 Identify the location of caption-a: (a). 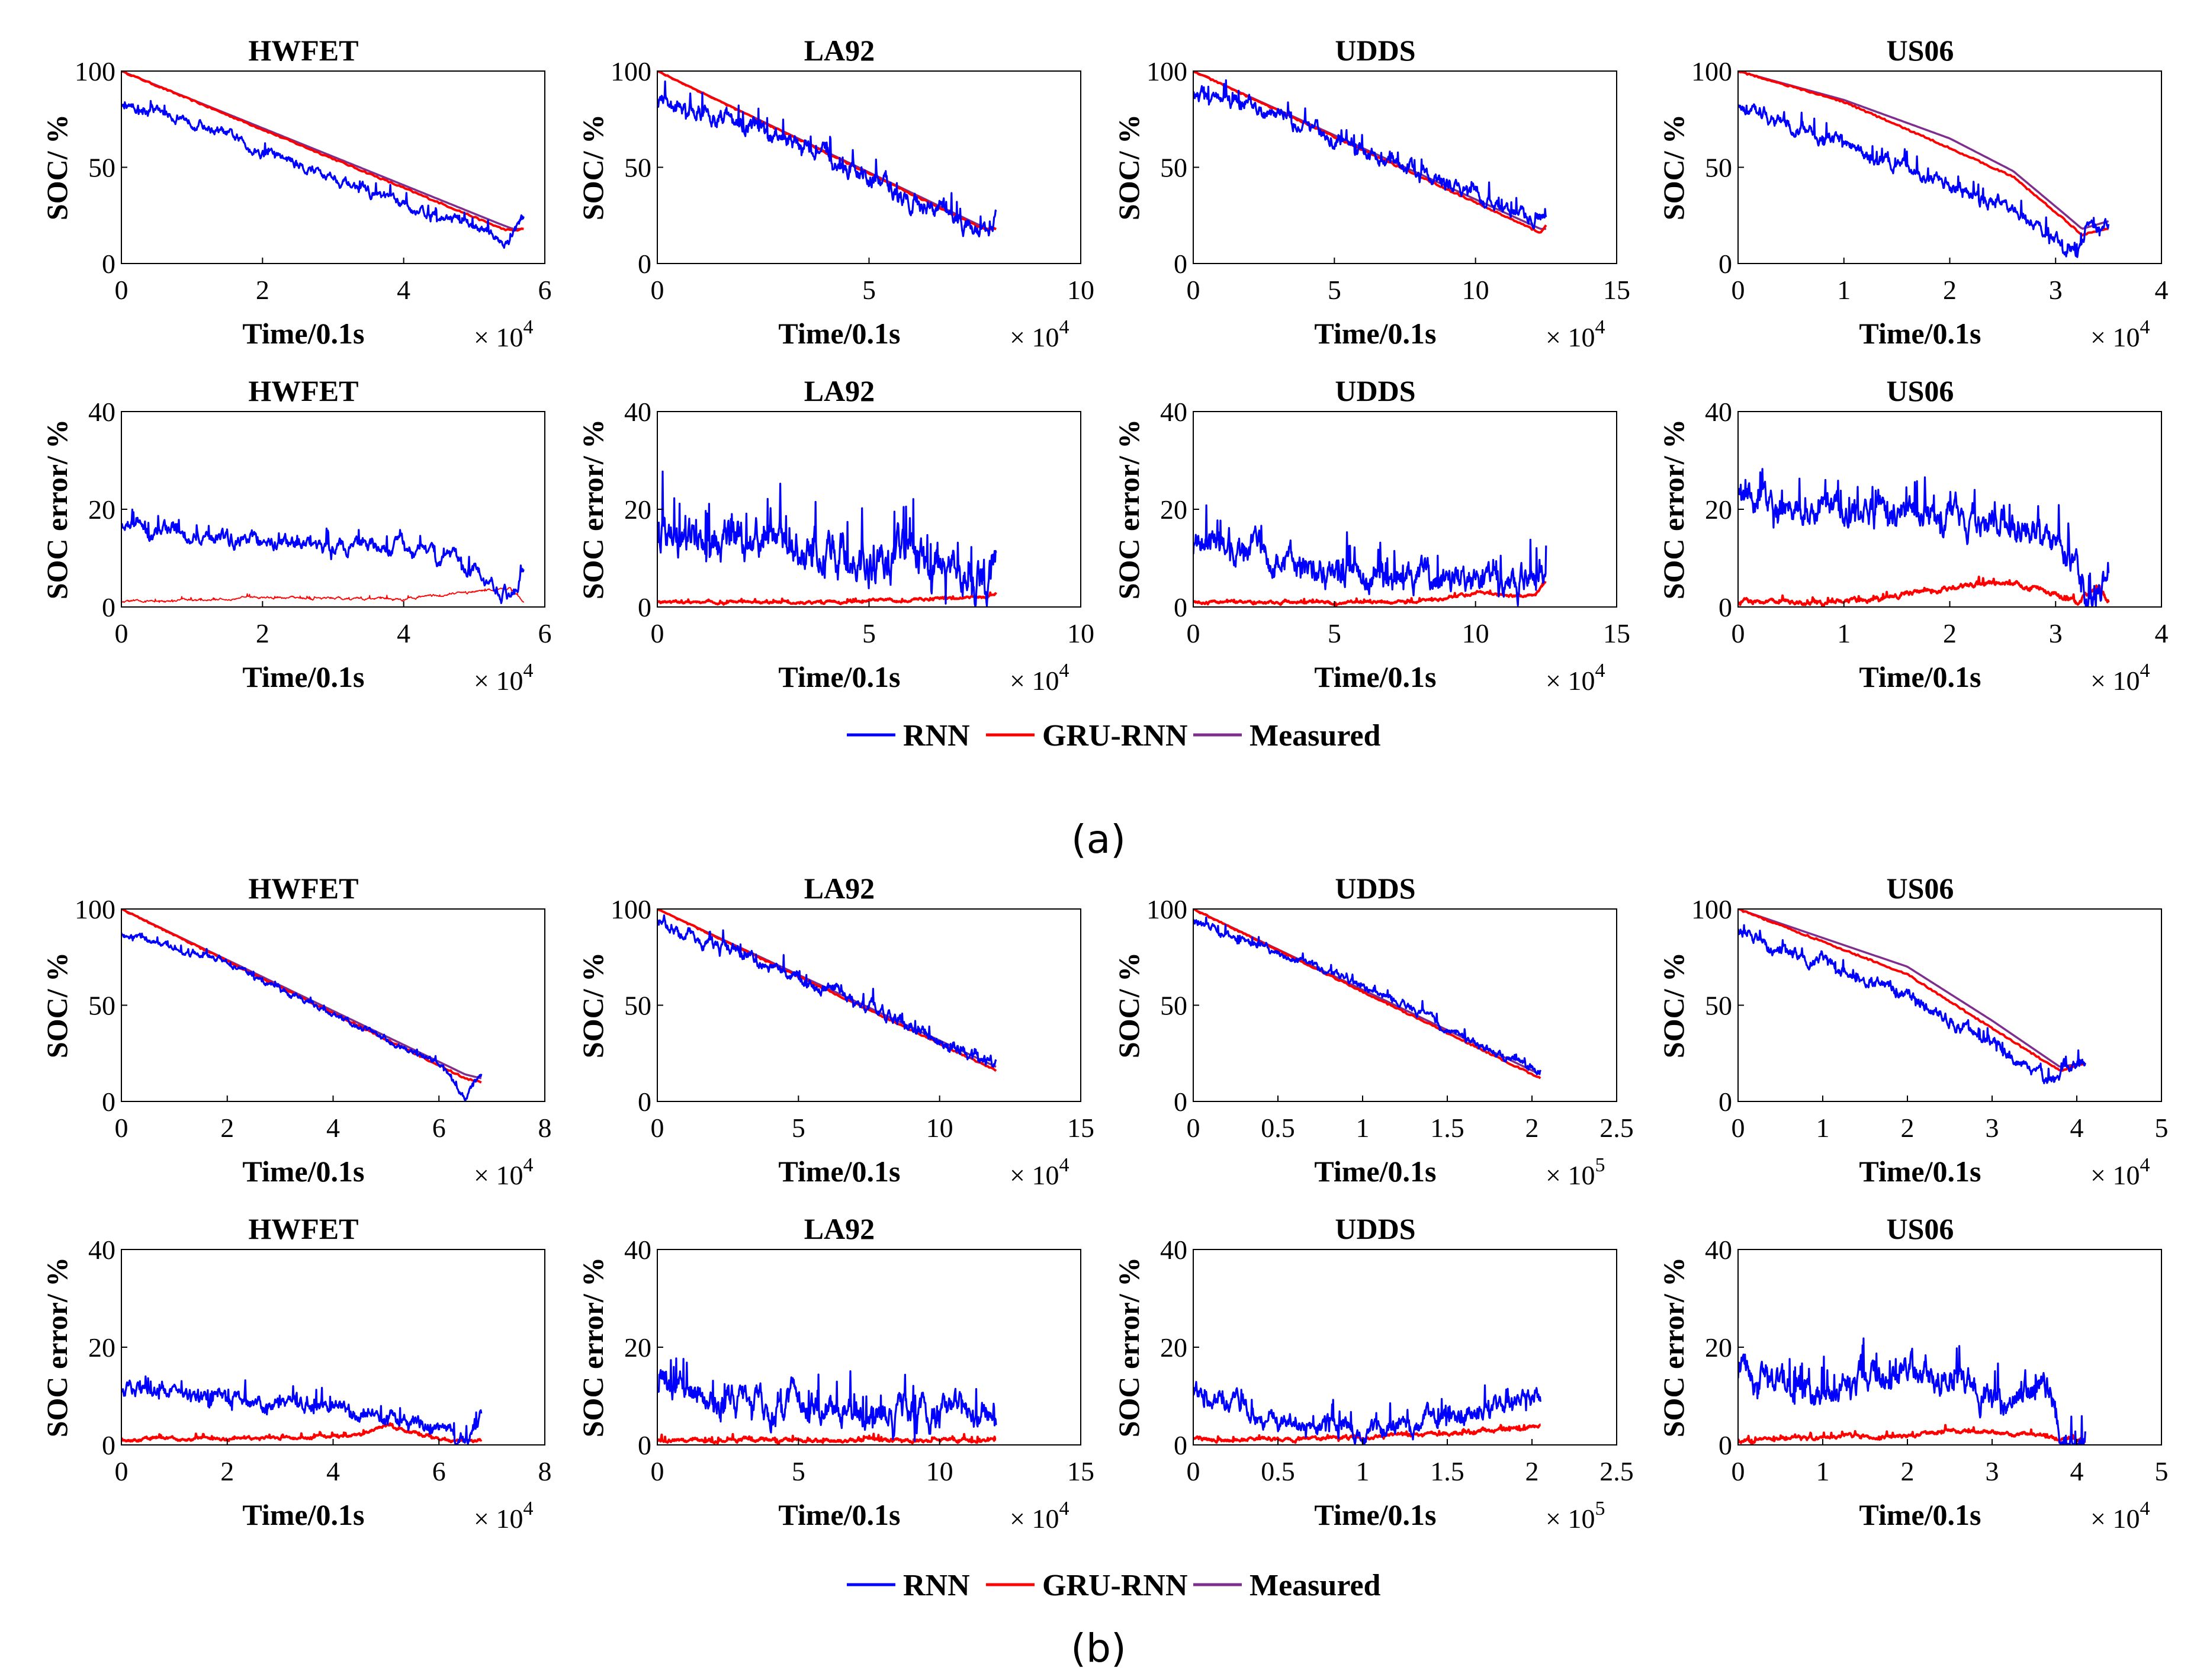
(1098, 839).